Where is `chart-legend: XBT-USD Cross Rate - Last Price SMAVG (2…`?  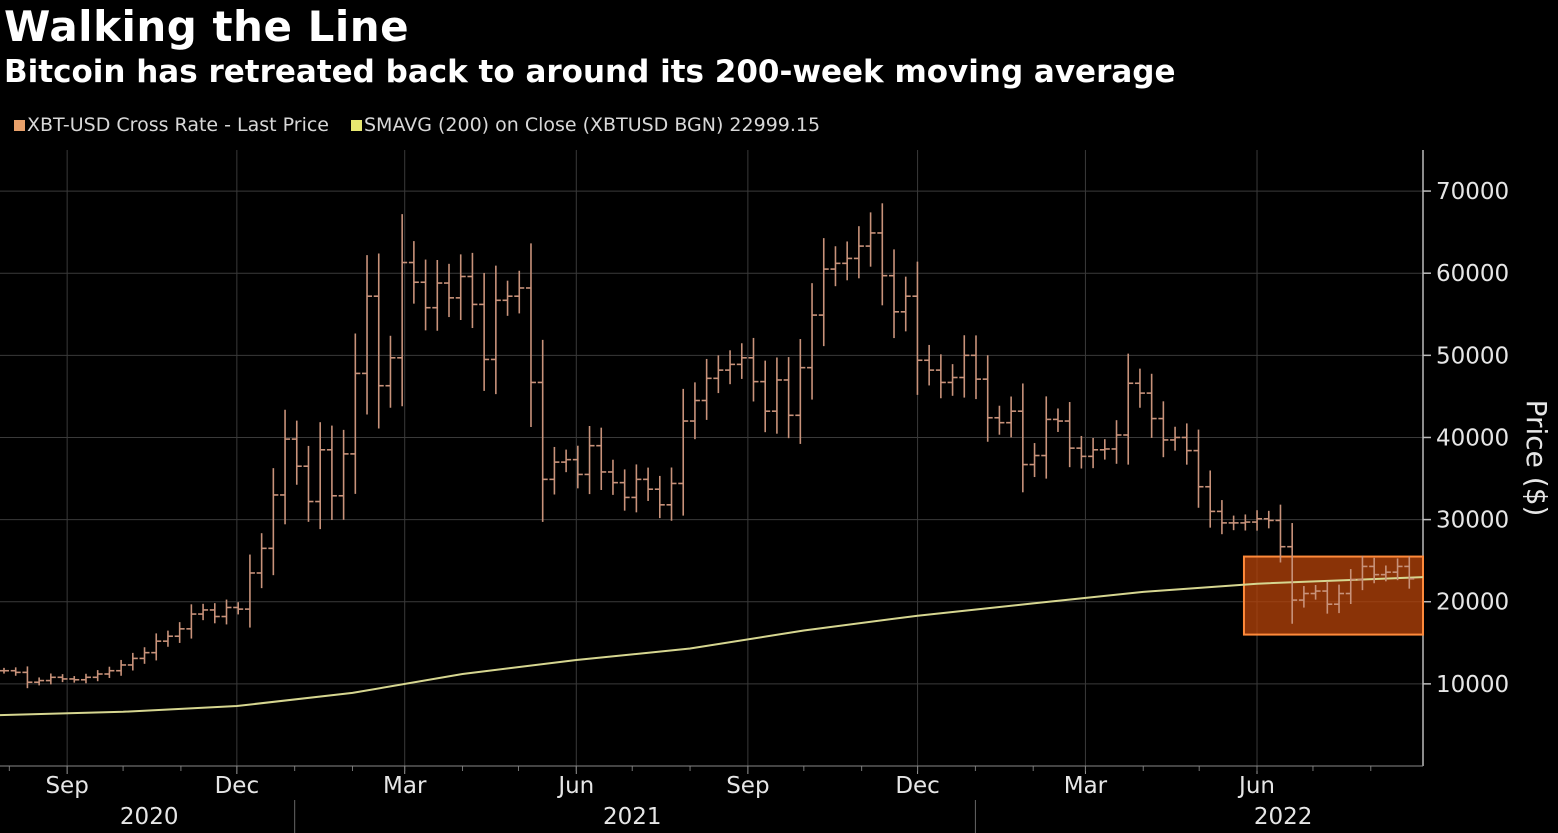
chart-legend: XBT-USD Cross Rate - Last Price SMAVG (2… is located at coordinates (425, 125).